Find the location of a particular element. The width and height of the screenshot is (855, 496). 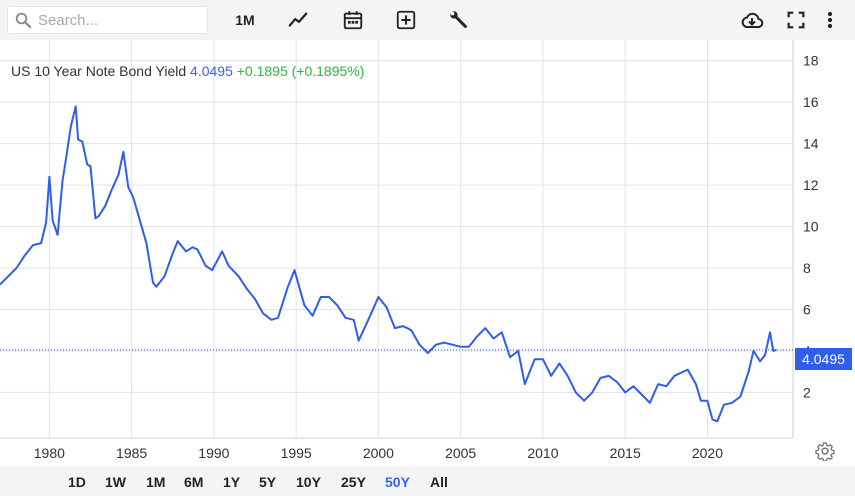

cloud-download-icon is located at coordinates (752, 20).